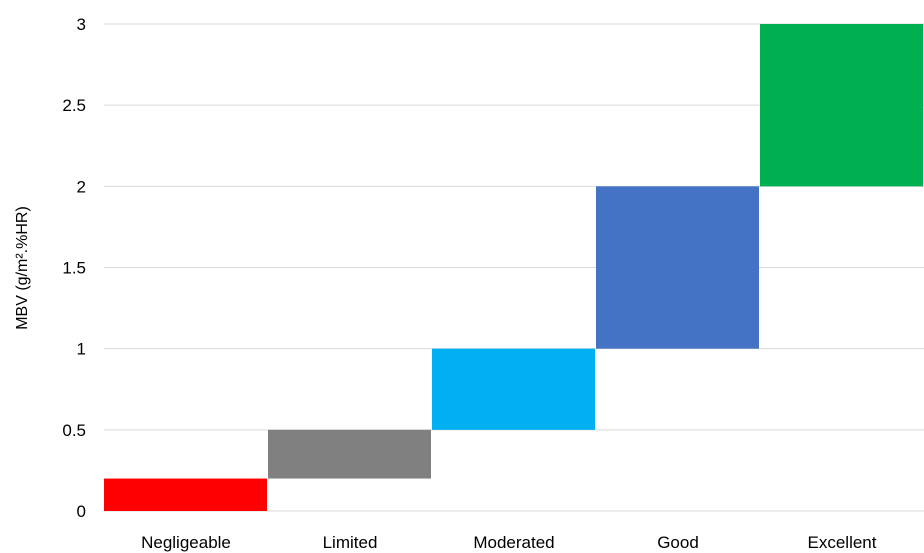  What do you see at coordinates (81, 511) in the screenshot?
I see `y-tick-label: 0` at bounding box center [81, 511].